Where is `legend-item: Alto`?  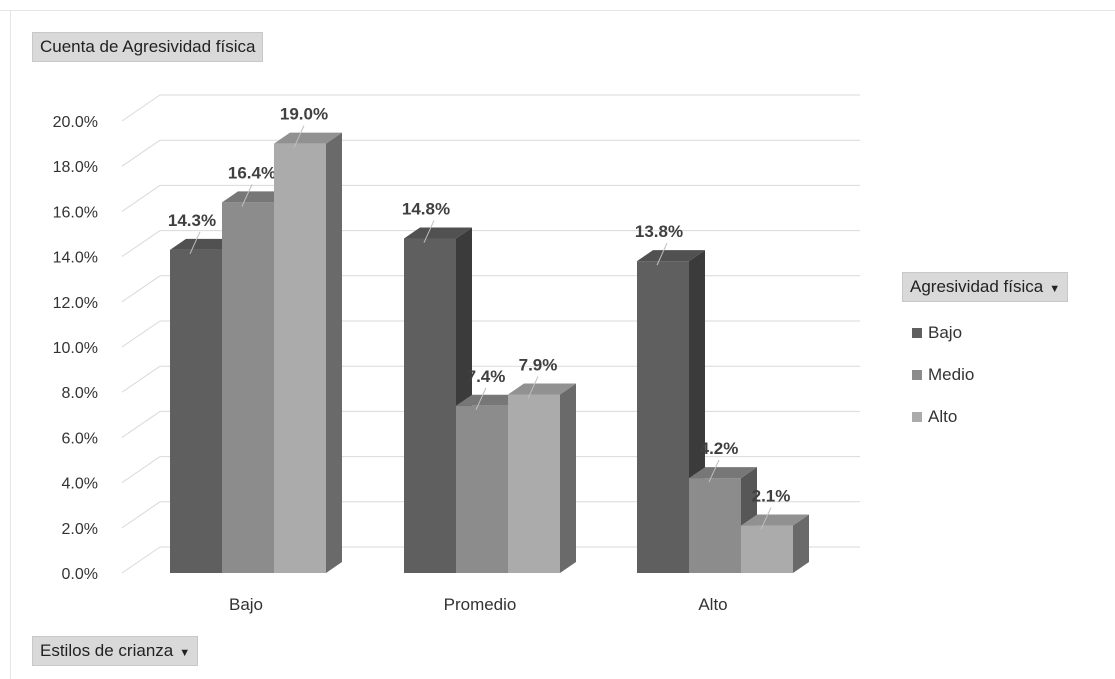
legend-item: Alto is located at coordinates (943, 417).